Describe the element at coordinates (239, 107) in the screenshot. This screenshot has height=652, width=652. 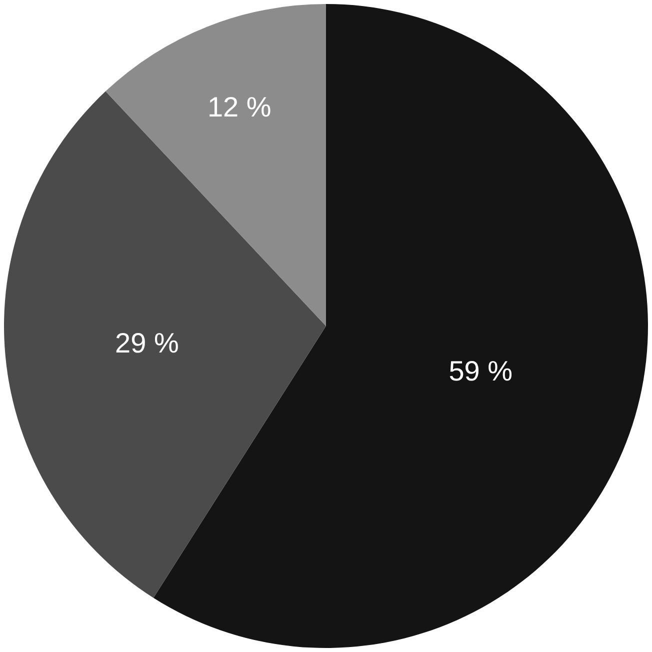
I see `data-label: 12 %` at that location.